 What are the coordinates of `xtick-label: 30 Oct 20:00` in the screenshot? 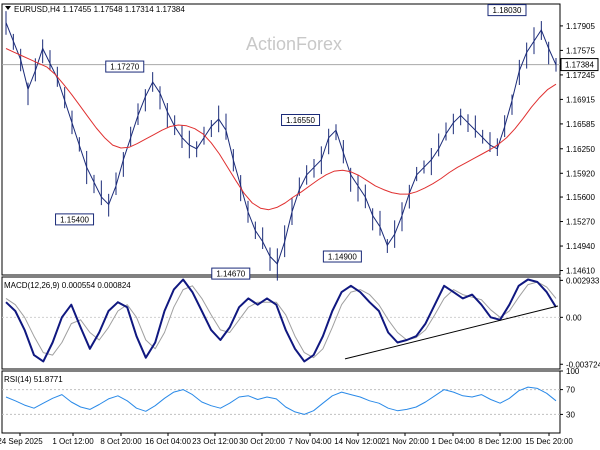 It's located at (262, 441).